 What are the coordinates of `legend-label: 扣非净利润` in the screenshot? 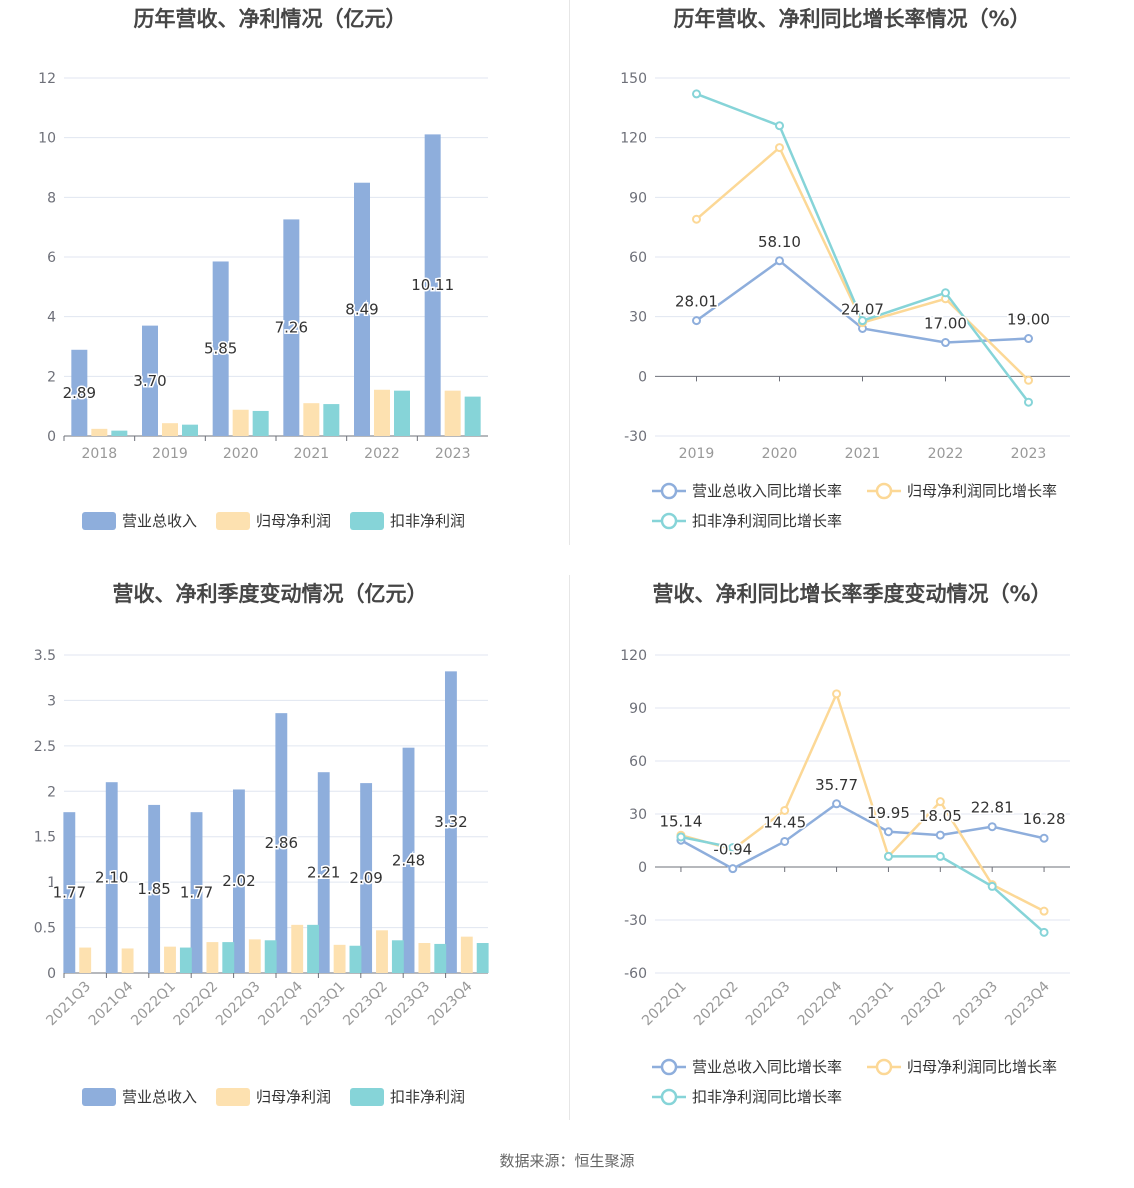 It's located at (427, 1097).